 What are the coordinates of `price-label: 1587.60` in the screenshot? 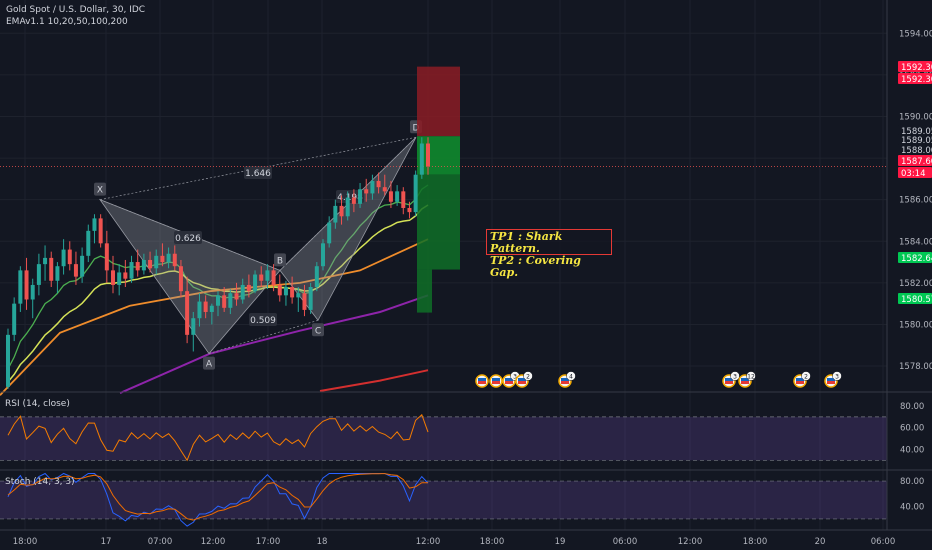 It's located at (916, 162).